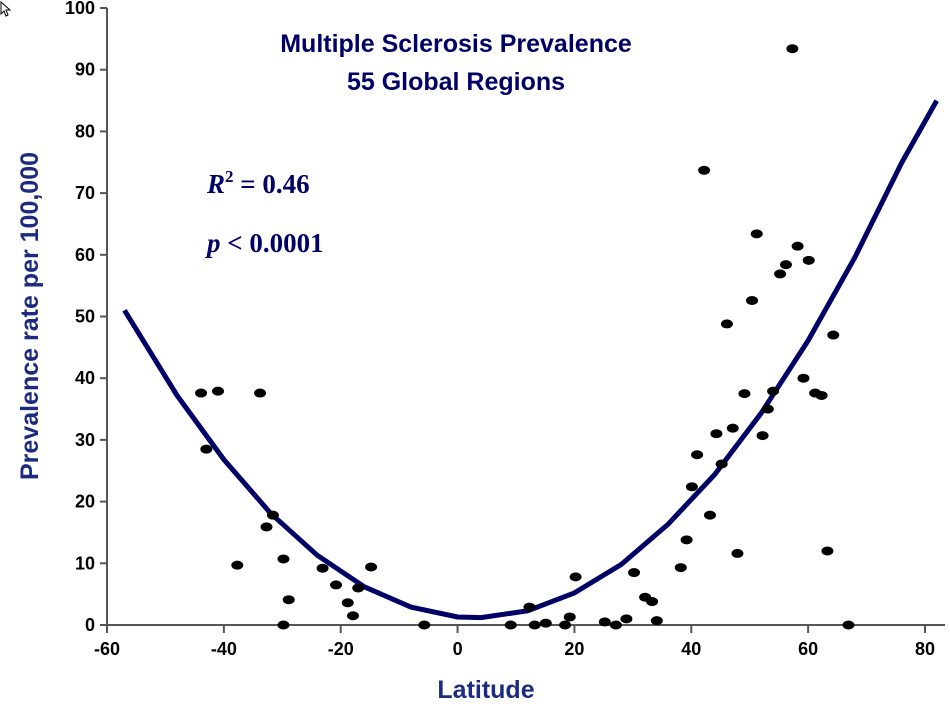 The width and height of the screenshot is (950, 717). What do you see at coordinates (215, 184) in the screenshot?
I see `r2-label: R` at bounding box center [215, 184].